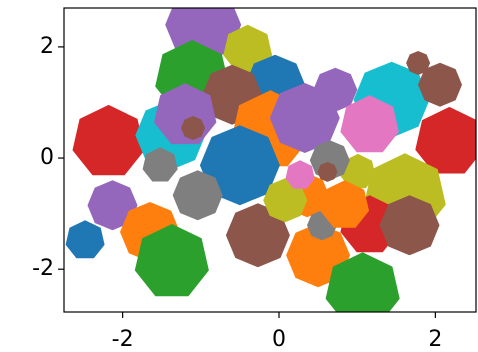  Describe the element at coordinates (279, 339) in the screenshot. I see `x-tick-label: 0` at that location.